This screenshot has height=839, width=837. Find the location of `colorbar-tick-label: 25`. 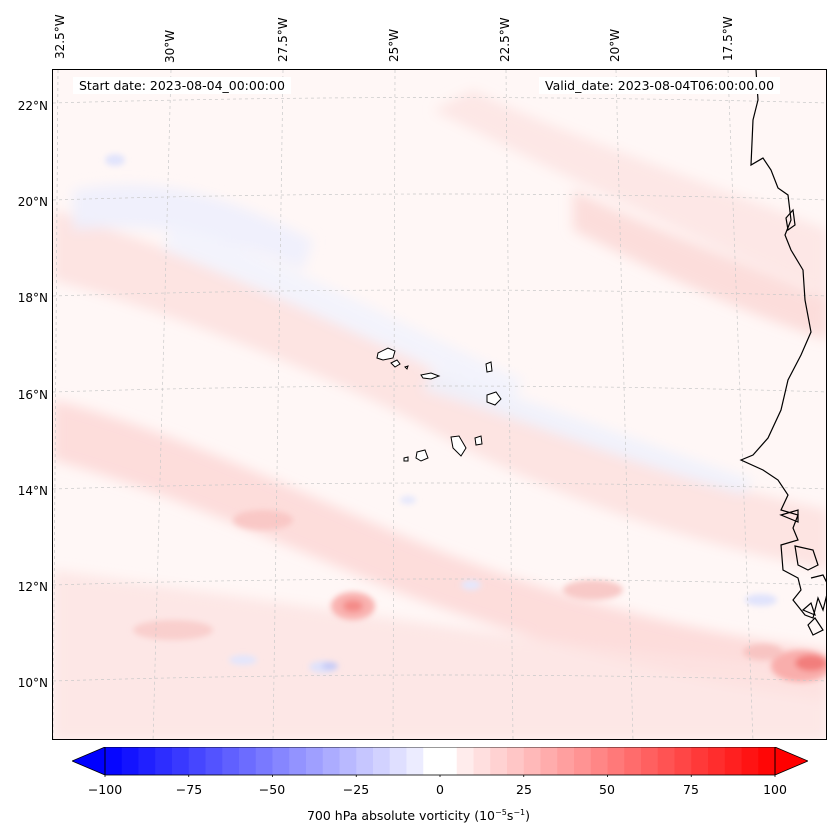

colorbar-tick-label: 25 is located at coordinates (524, 789).